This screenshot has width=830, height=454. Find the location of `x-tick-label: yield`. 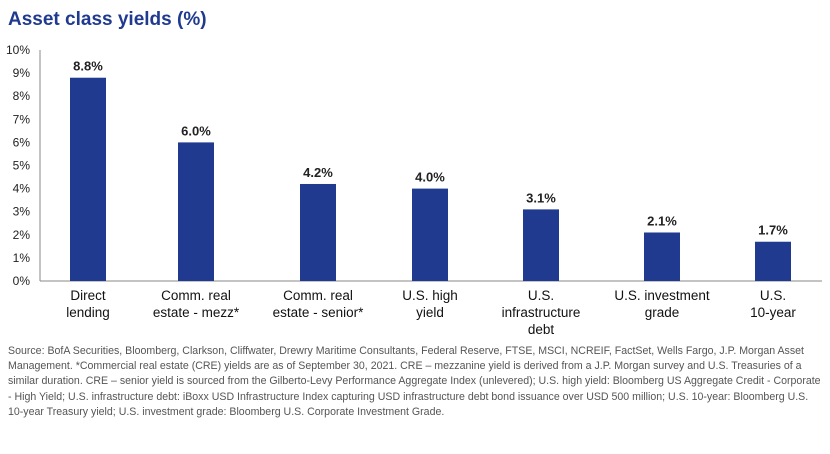

x-tick-label: yield is located at coordinates (430, 312).